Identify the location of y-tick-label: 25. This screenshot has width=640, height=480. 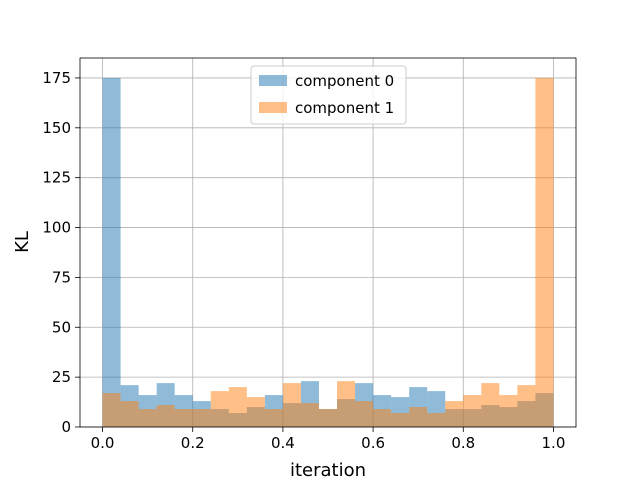
(61, 377).